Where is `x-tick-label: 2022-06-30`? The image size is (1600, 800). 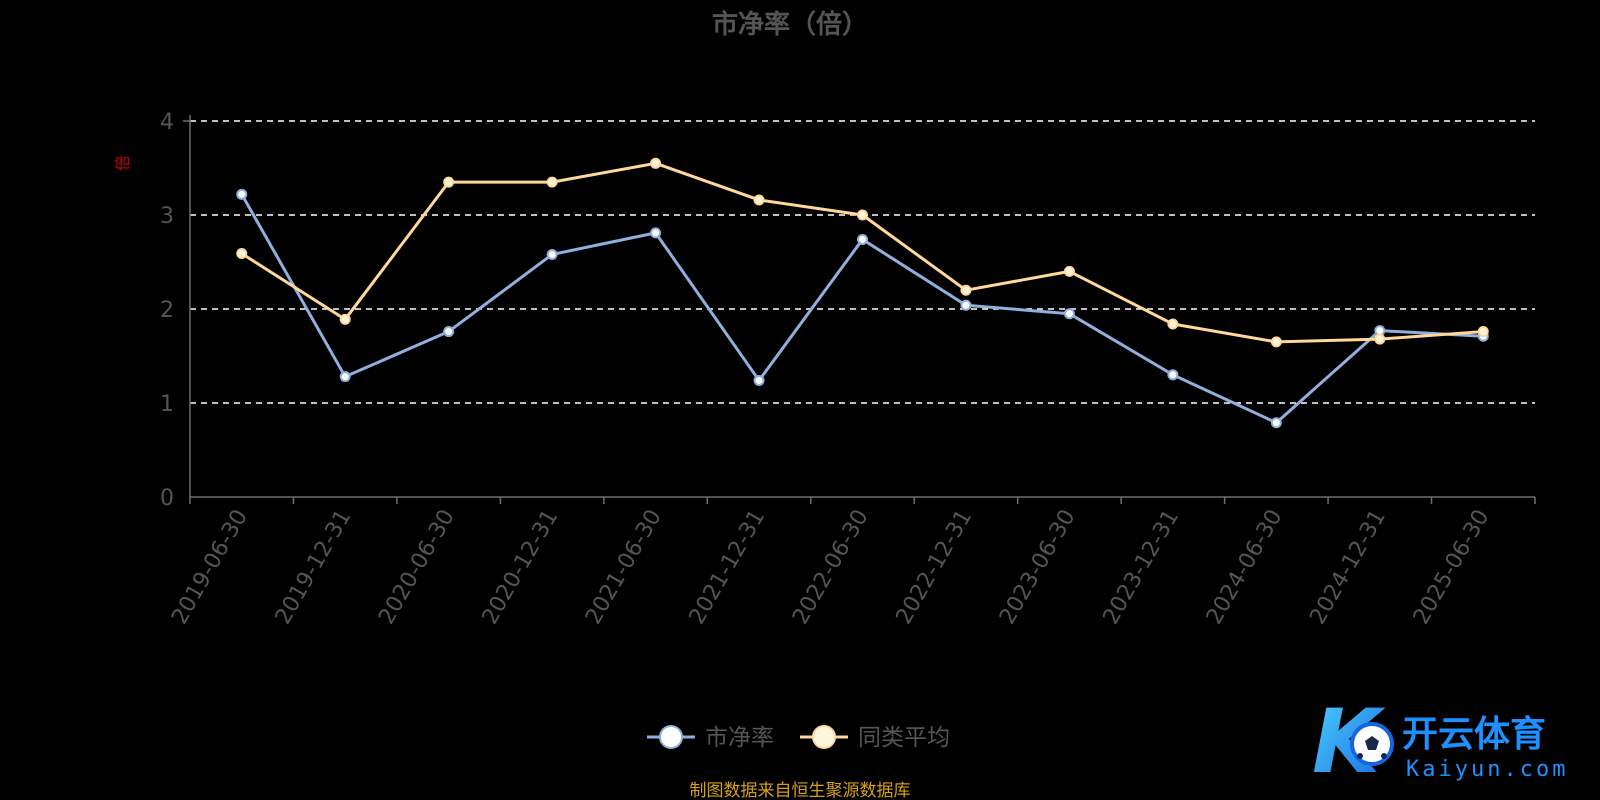 x-tick-label: 2022-06-30 is located at coordinates (831, 567).